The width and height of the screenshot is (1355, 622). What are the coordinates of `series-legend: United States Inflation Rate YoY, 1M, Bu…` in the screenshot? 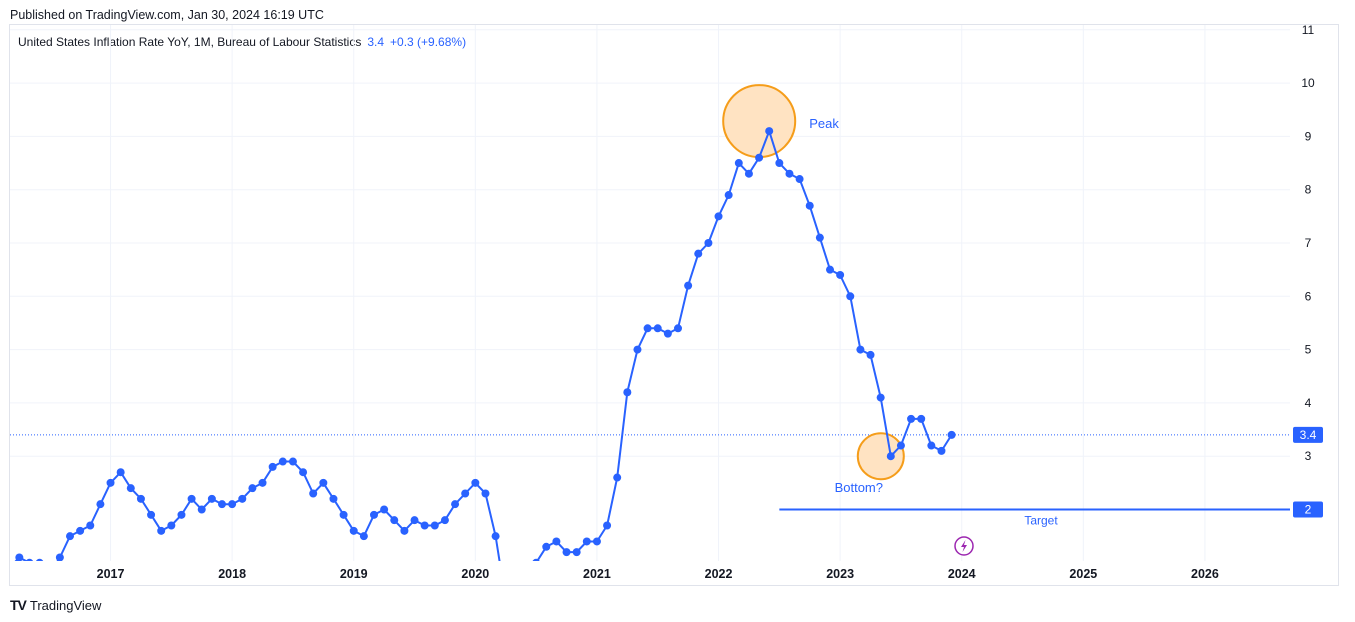 It's located at (242, 42).